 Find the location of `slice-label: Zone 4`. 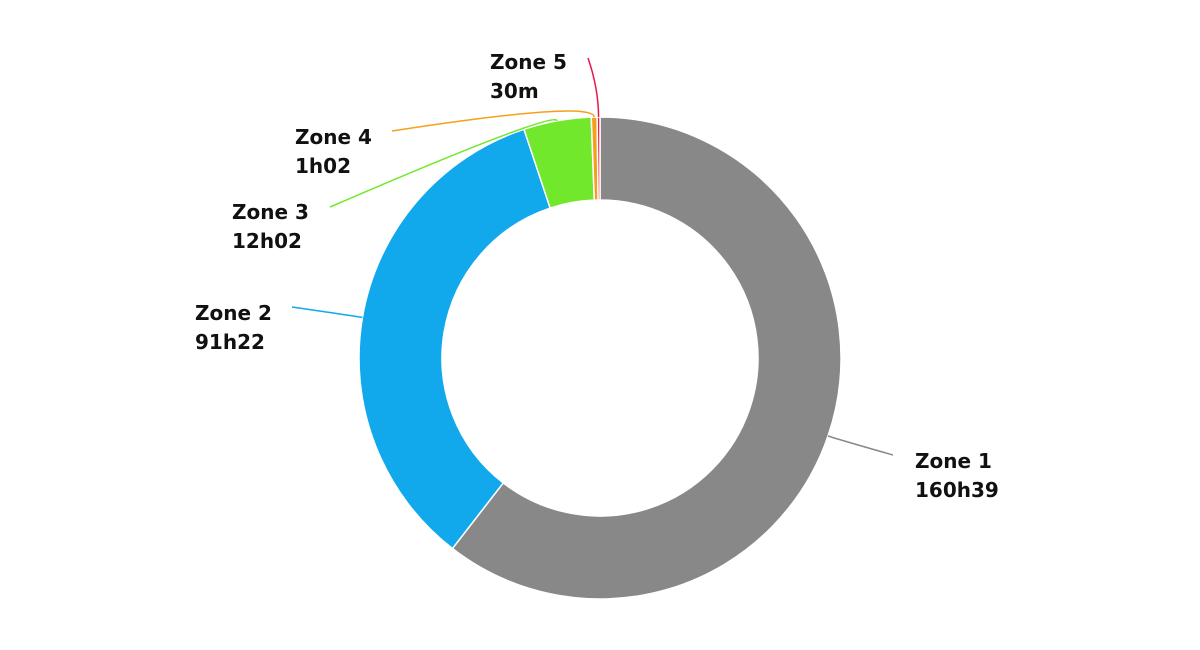

slice-label: Zone 4 is located at coordinates (333, 137).